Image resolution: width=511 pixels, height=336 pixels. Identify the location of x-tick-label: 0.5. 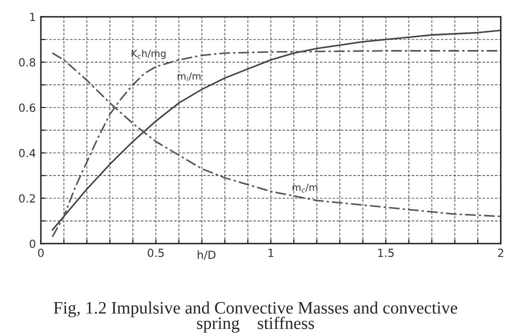
(156, 253).